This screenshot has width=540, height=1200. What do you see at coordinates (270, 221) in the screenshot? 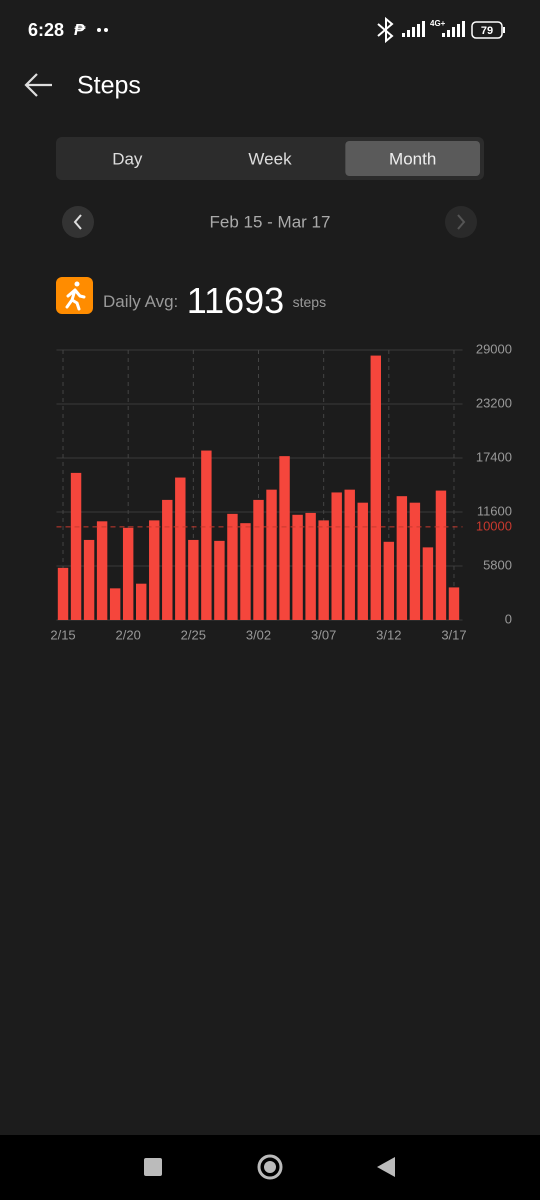
I see `date-range: Feb 15 - Mar 17` at bounding box center [270, 221].